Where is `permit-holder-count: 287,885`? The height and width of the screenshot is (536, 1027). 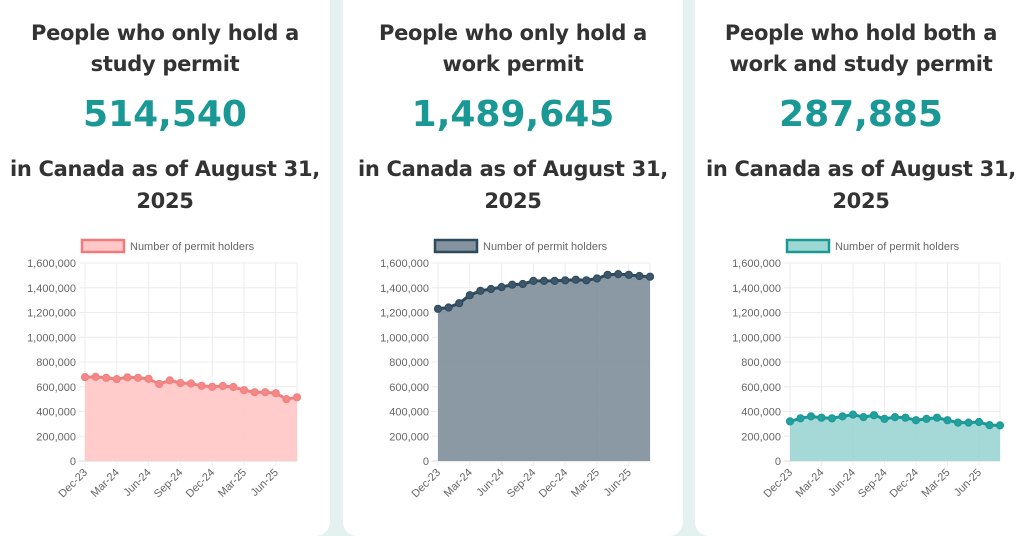
permit-holder-count: 287,885 is located at coordinates (861, 114).